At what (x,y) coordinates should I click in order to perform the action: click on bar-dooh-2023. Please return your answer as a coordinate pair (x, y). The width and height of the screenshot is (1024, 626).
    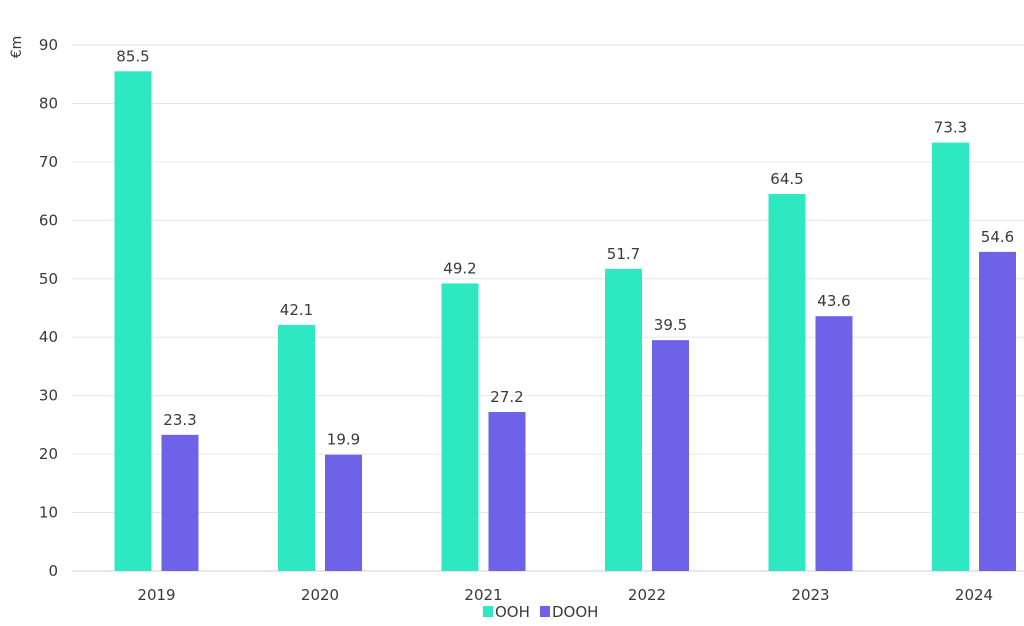
    Looking at the image, I should click on (834, 443).